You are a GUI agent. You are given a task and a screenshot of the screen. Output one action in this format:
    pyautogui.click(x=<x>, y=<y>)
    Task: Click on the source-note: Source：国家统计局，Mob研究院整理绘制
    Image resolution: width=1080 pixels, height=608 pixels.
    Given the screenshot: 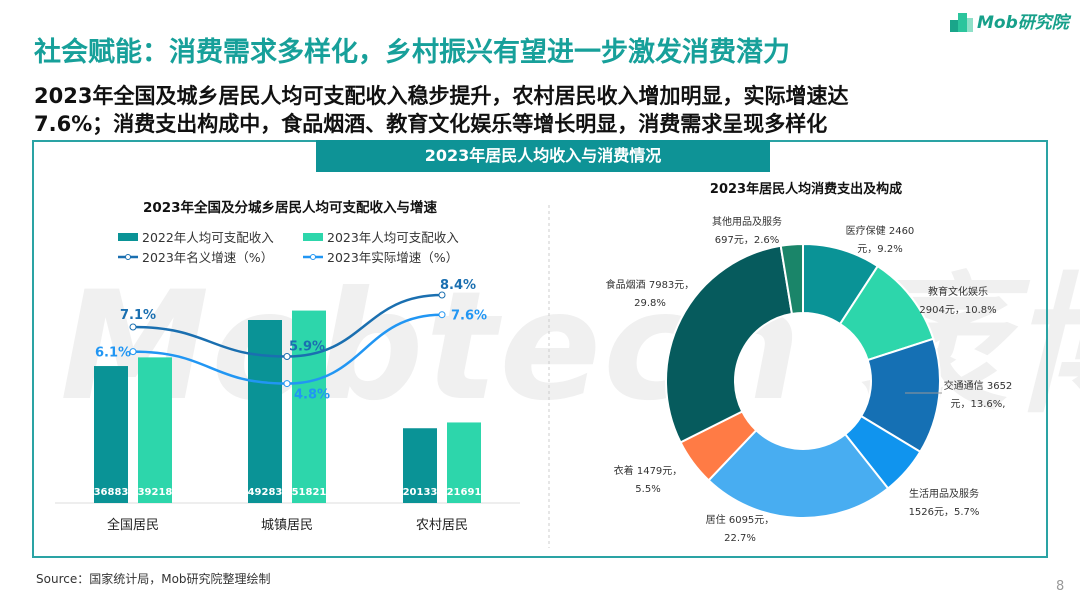 What is the action you would take?
    pyautogui.click(x=153, y=579)
    